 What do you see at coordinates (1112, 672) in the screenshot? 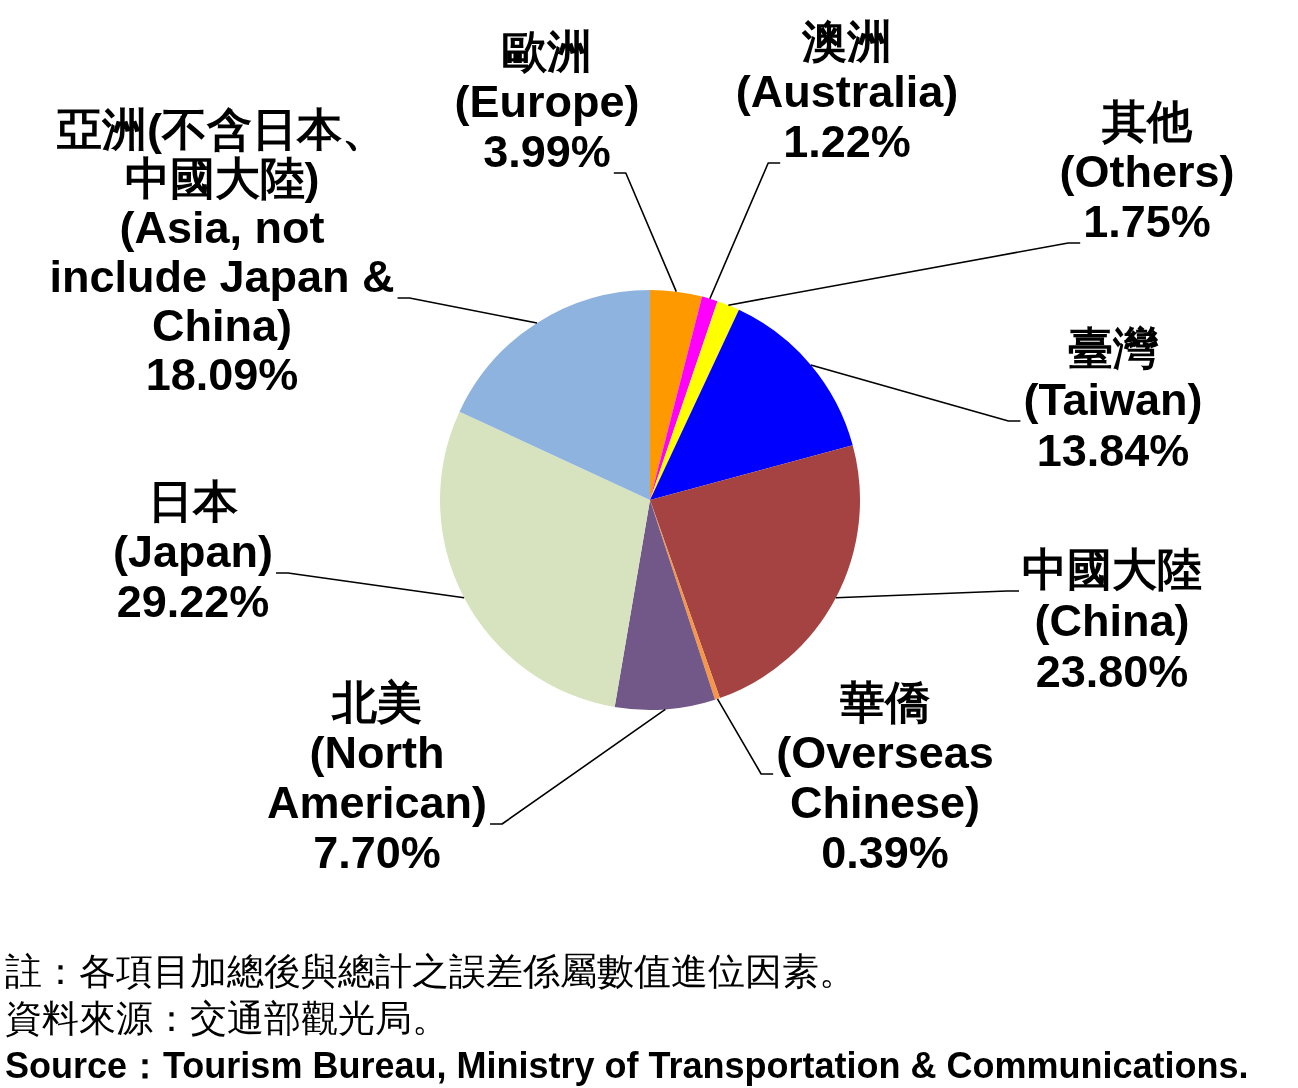
I see `data-label: 23.80%` at bounding box center [1112, 672].